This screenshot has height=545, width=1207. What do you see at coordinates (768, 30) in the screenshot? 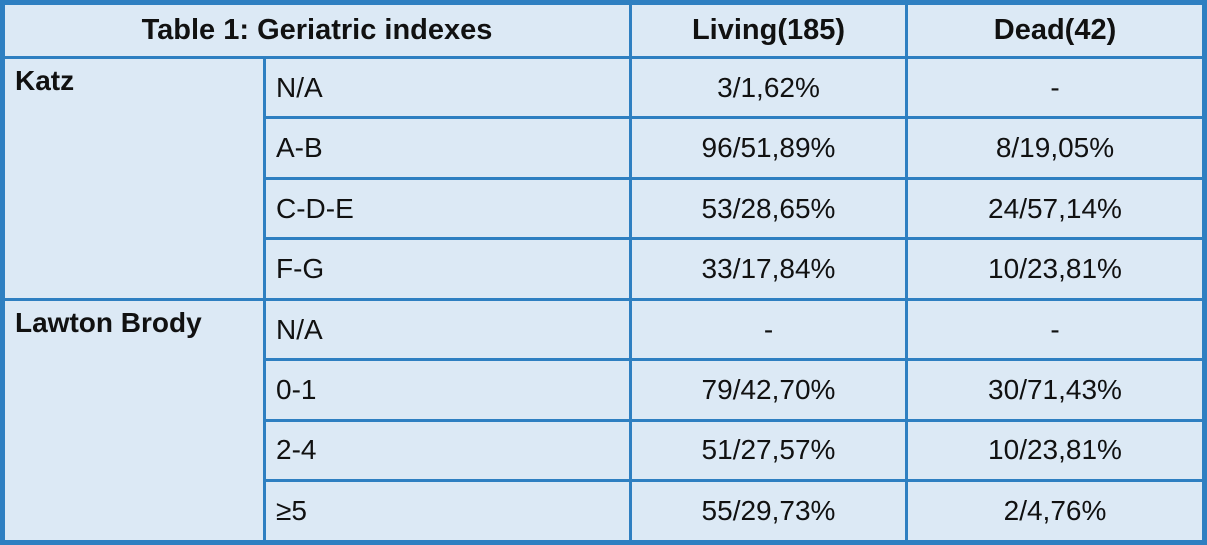
I see `column-header-living: Living(185)` at bounding box center [768, 30].